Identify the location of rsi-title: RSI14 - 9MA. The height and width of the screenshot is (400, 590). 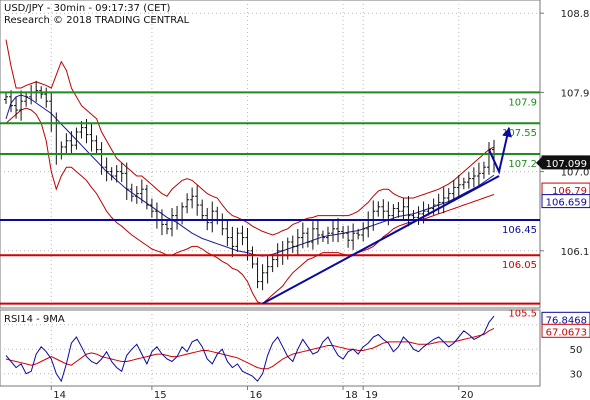
(34, 319).